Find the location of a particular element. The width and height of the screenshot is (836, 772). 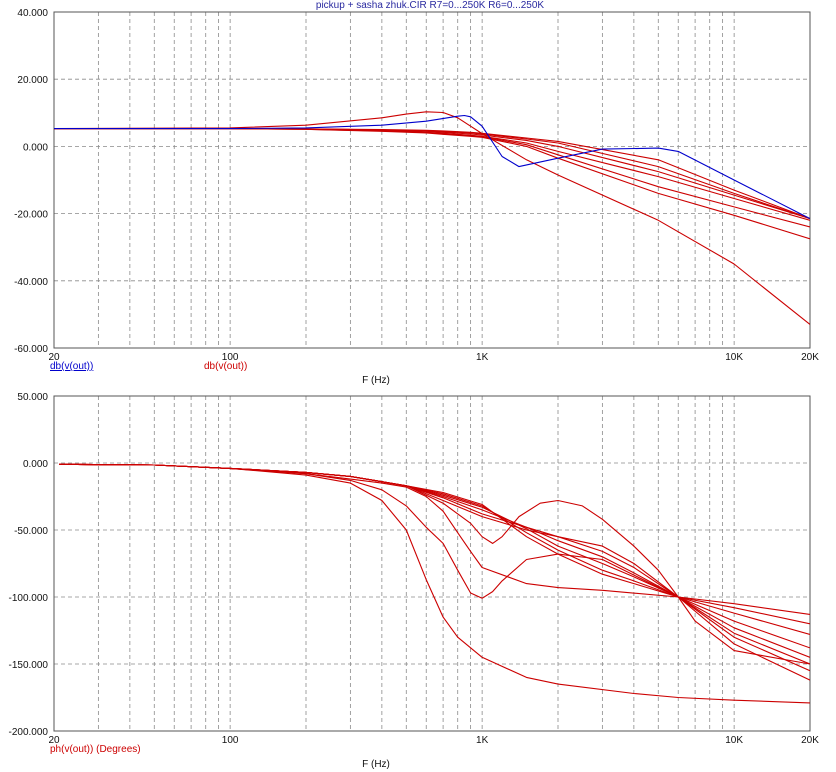

y-tick-label: -150.000 is located at coordinates (29, 665).